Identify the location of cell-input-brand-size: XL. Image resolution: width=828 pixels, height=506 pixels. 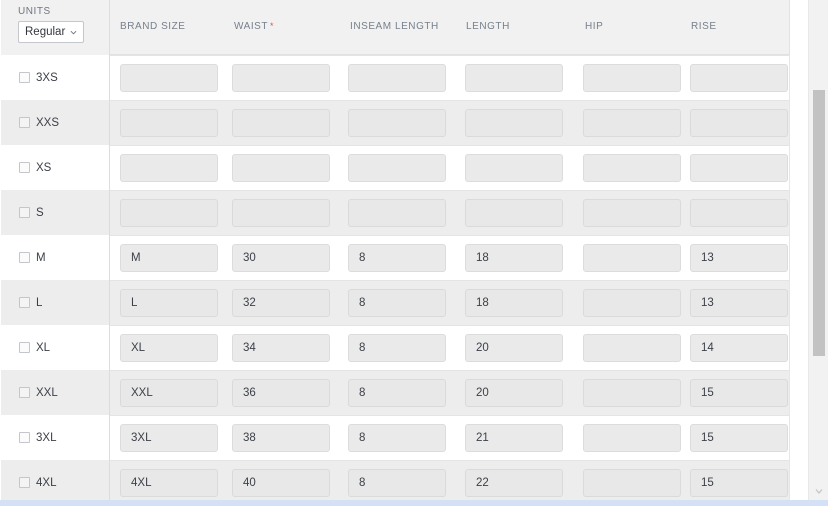
(169, 348).